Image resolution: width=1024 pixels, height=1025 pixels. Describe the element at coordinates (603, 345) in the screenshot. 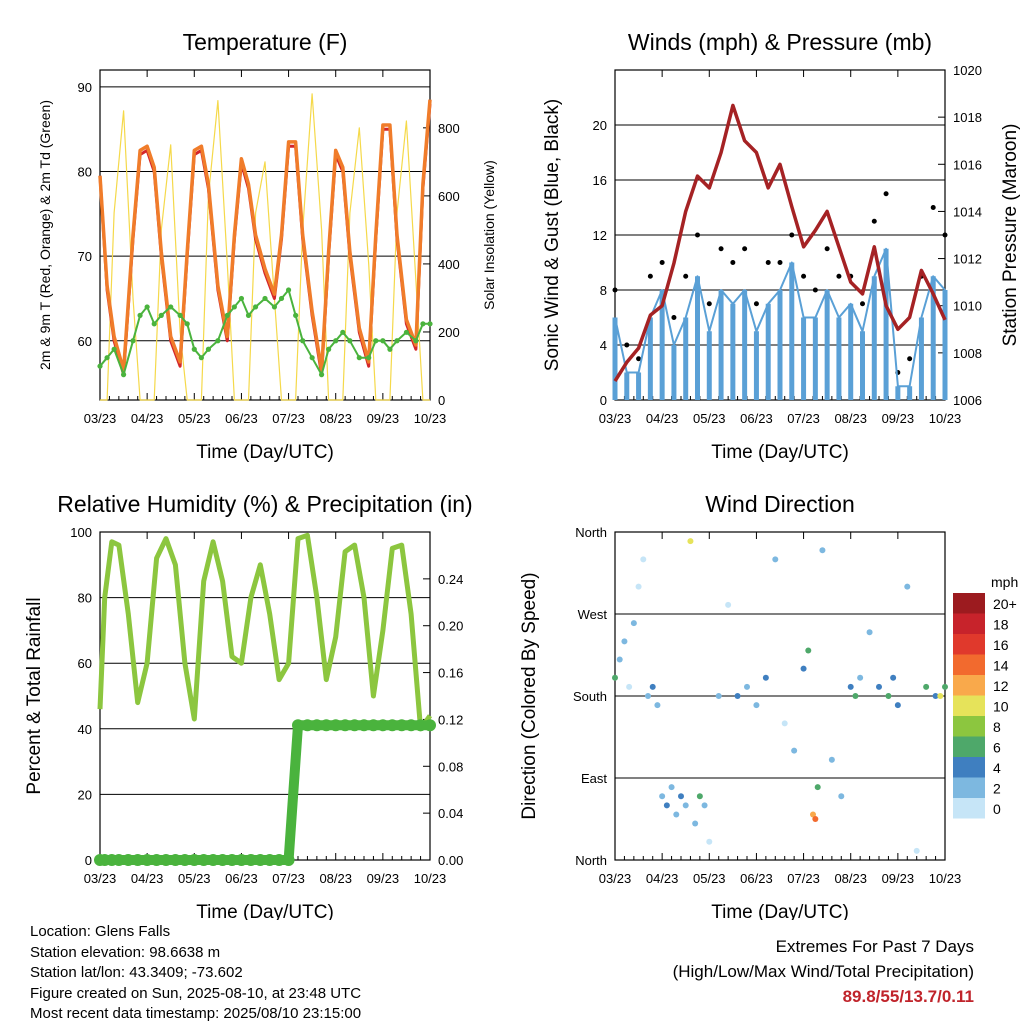

I see `y-tick-label: 4` at that location.